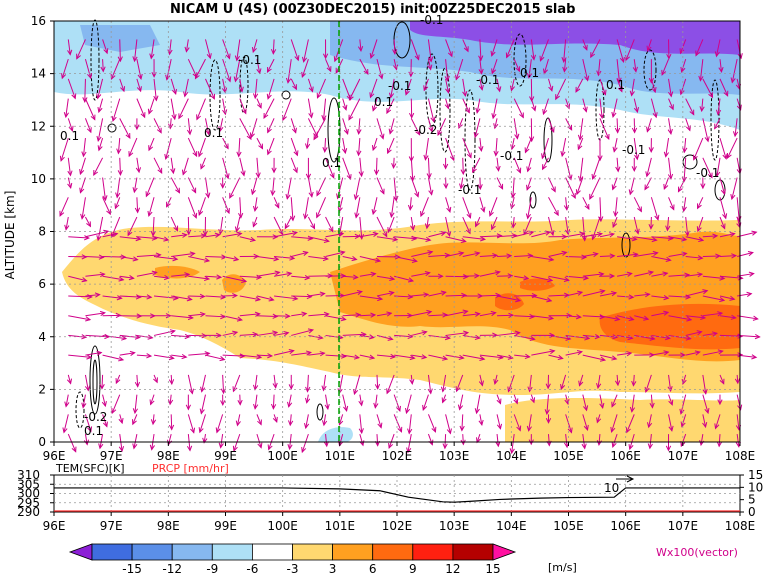  I want to click on y-tick-label: 300, so click(28, 494).